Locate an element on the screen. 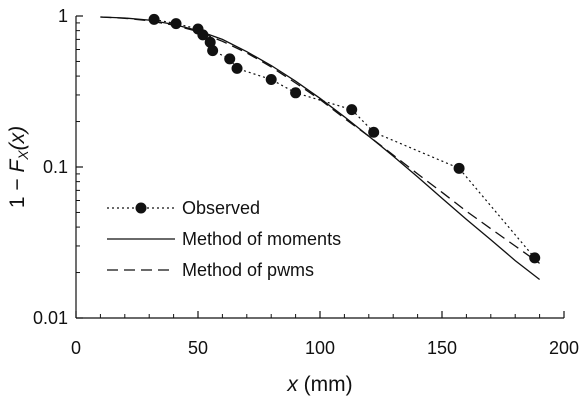  x-tick-label: 0 is located at coordinates (76, 348).